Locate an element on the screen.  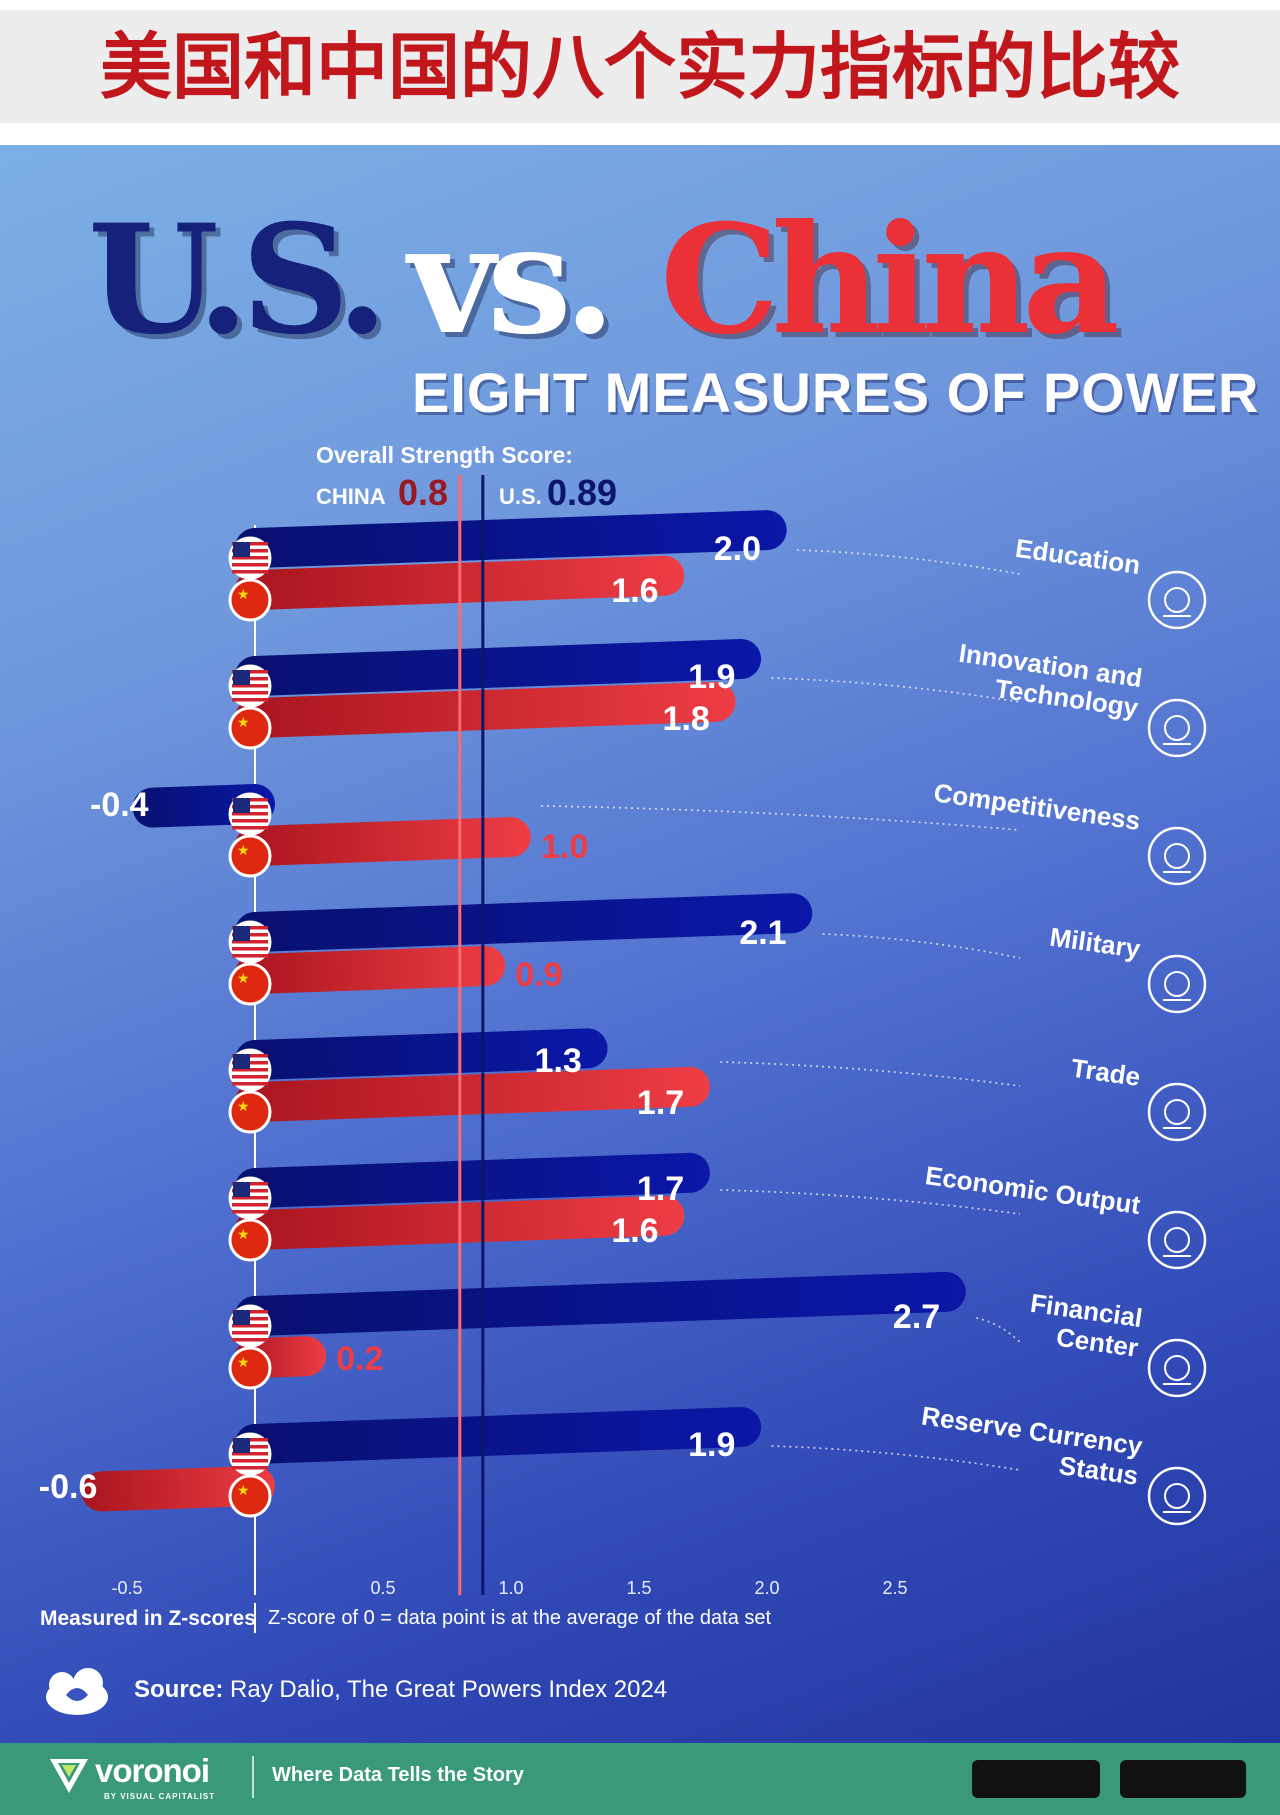
us-value-label: 1.7 is located at coordinates (660, 1189).